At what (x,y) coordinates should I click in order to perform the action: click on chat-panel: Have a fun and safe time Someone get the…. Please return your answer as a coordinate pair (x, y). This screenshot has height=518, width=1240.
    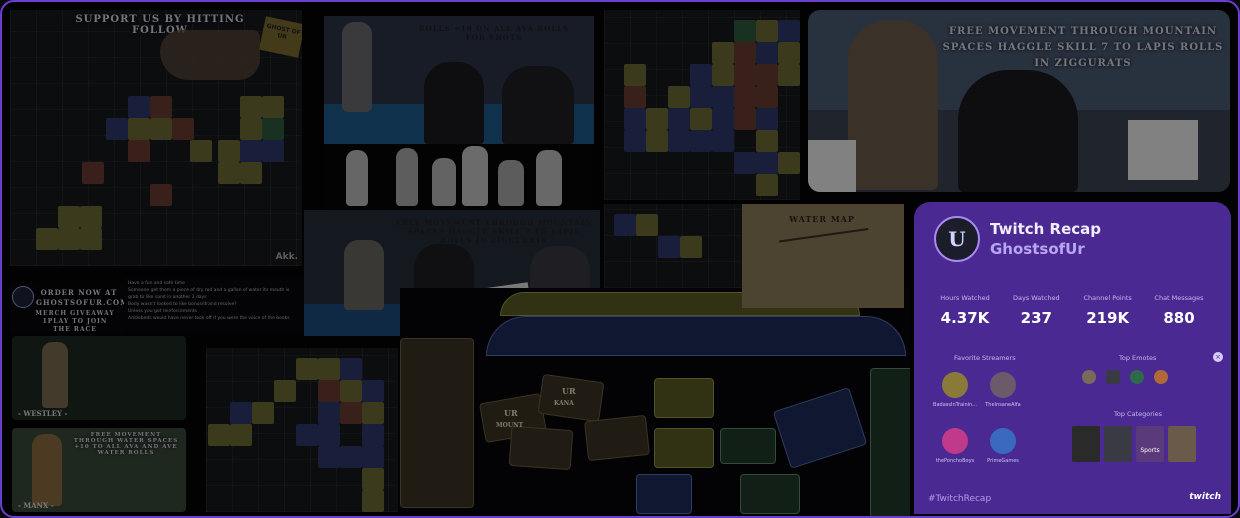
    Looking at the image, I should click on (214, 305).